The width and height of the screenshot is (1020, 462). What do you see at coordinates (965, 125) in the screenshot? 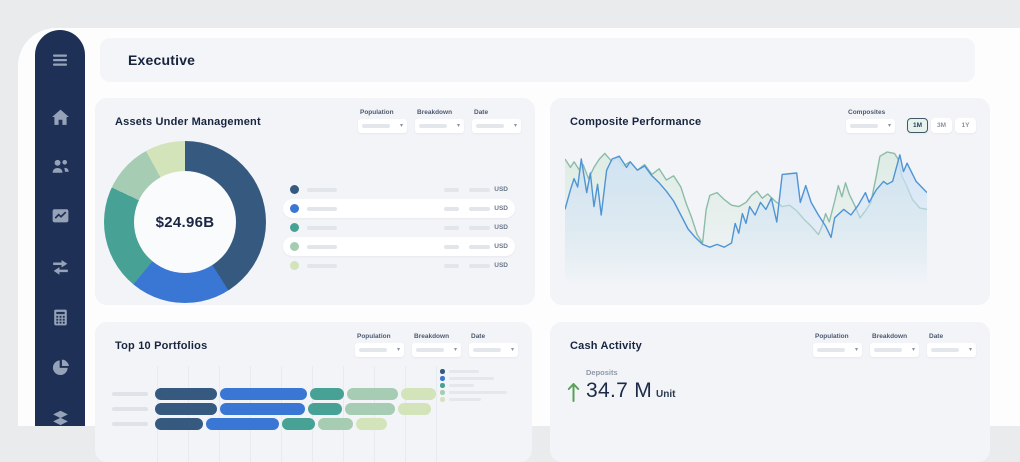
I see `range-1y-button: 1Y` at bounding box center [965, 125].